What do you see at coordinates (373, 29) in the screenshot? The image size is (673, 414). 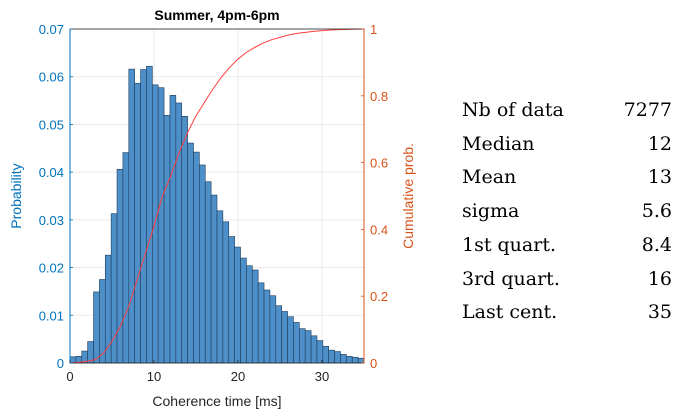 I see `y2-tick-label: 1` at bounding box center [373, 29].